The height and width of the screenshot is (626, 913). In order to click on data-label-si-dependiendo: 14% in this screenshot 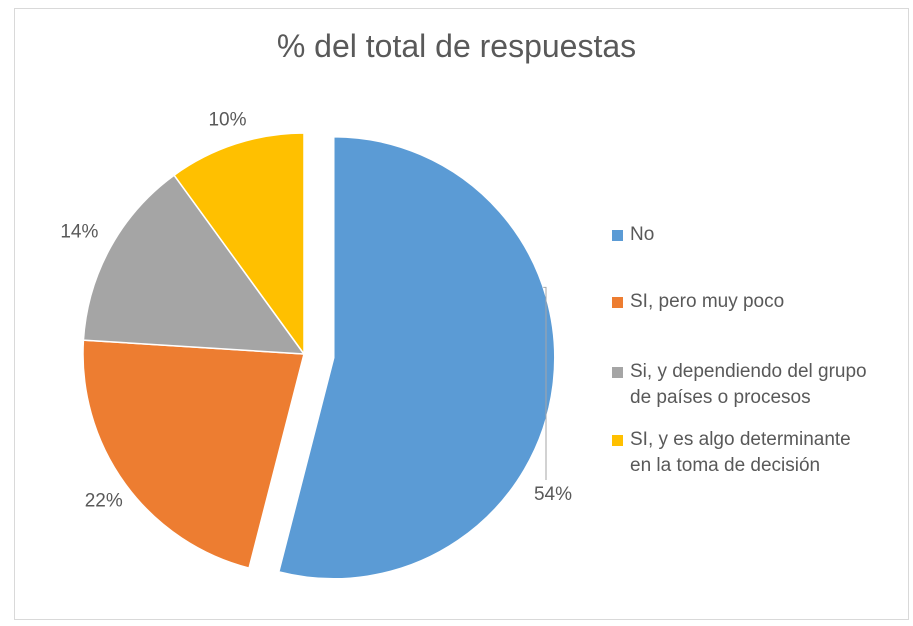, I will do `click(79, 231)`.